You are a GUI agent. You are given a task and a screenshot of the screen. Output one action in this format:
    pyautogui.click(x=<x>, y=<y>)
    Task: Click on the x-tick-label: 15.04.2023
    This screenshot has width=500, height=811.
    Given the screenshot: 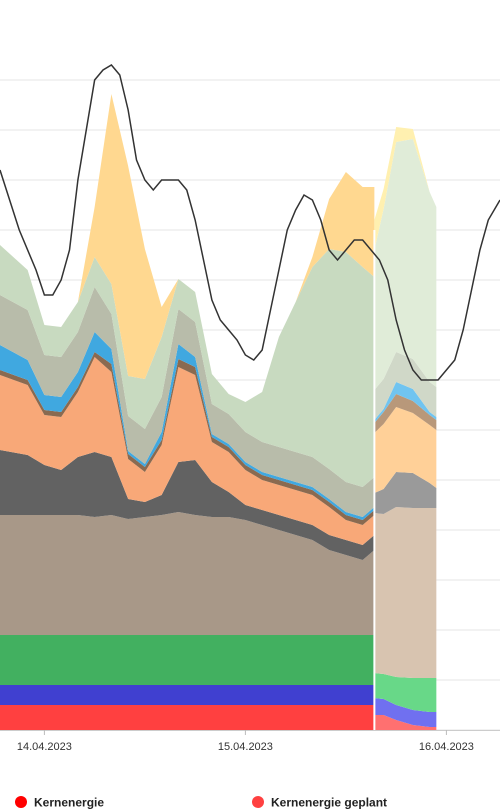 What is the action you would take?
    pyautogui.click(x=245, y=747)
    